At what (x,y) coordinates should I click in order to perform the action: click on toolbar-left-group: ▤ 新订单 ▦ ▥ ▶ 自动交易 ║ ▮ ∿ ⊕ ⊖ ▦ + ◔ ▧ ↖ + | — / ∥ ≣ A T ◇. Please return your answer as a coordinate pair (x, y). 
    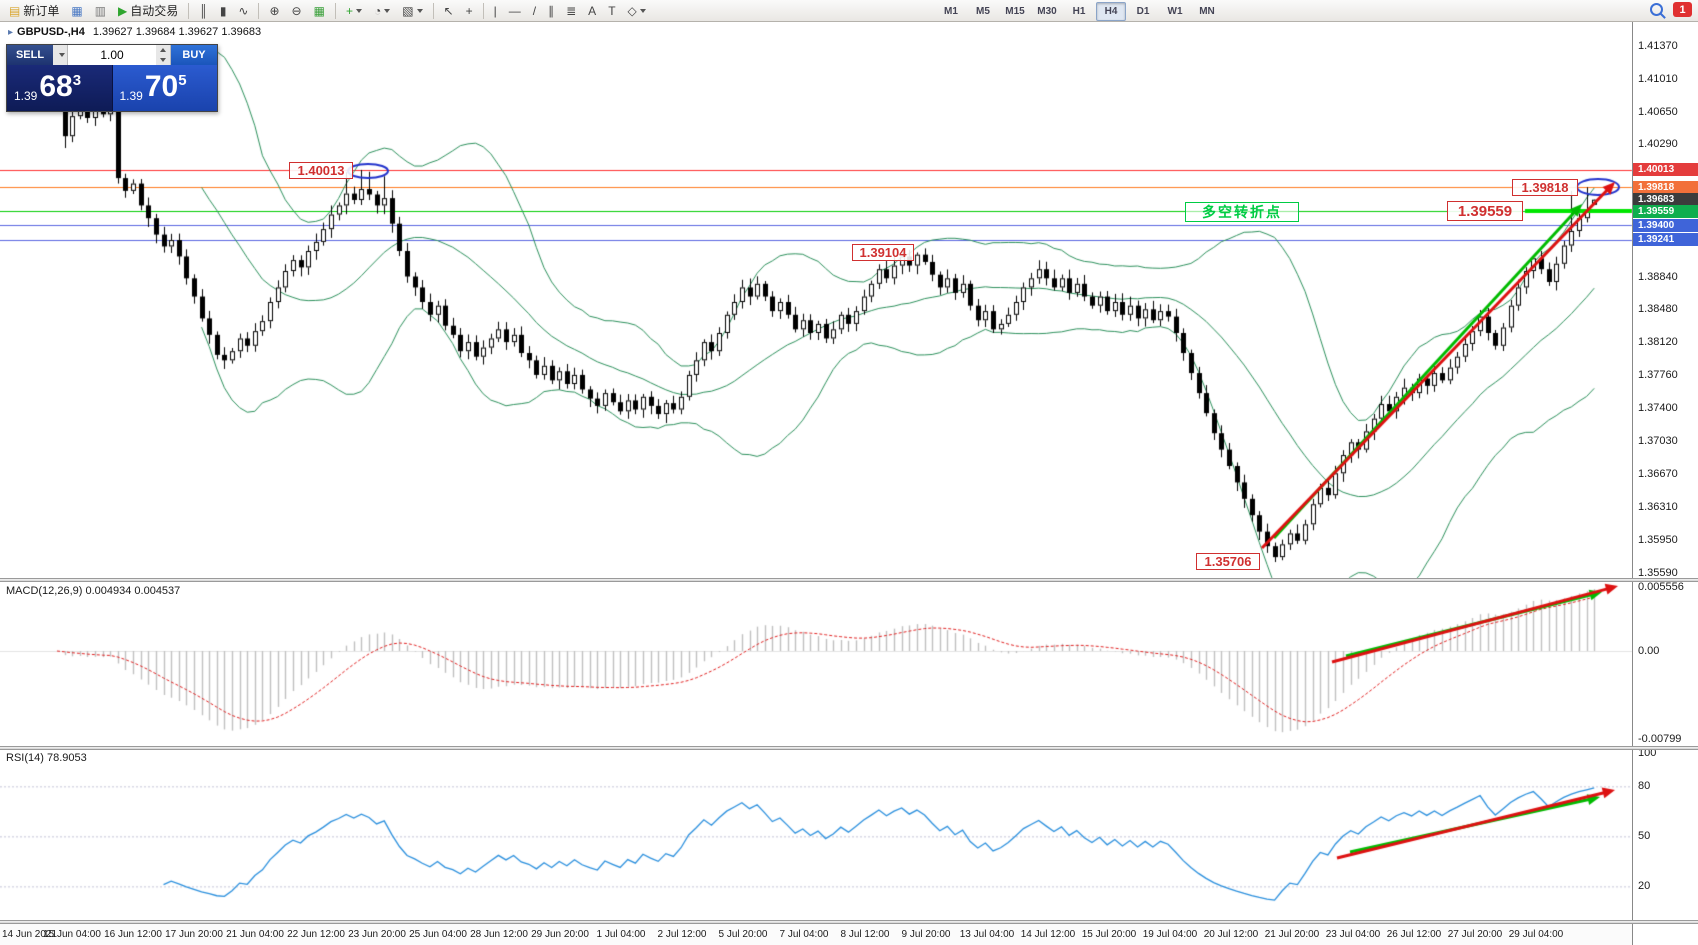
    Looking at the image, I should click on (326, 11).